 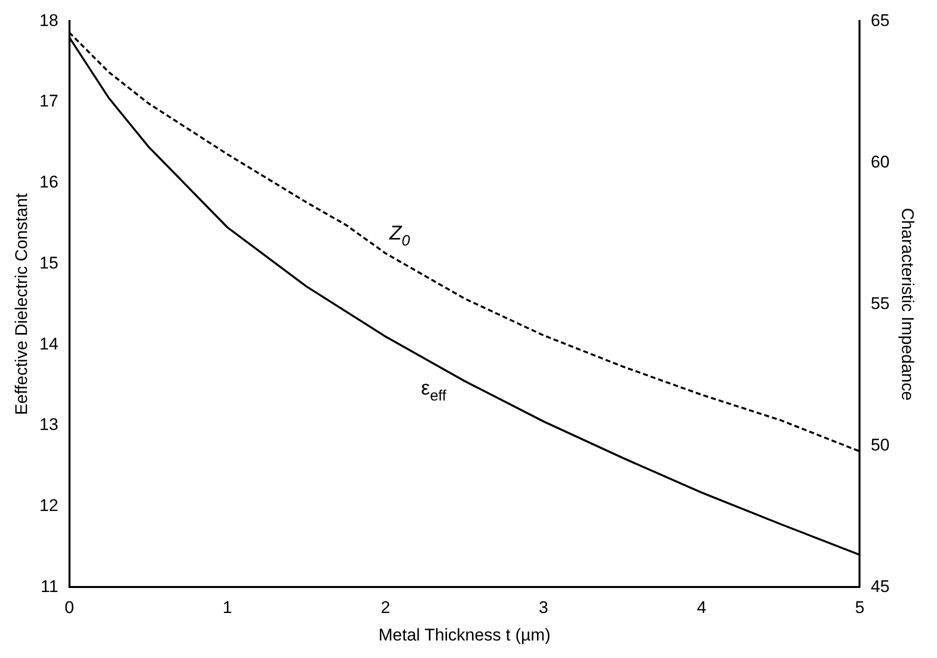 What do you see at coordinates (48, 101) in the screenshot?
I see `y-tick-label: 17` at bounding box center [48, 101].